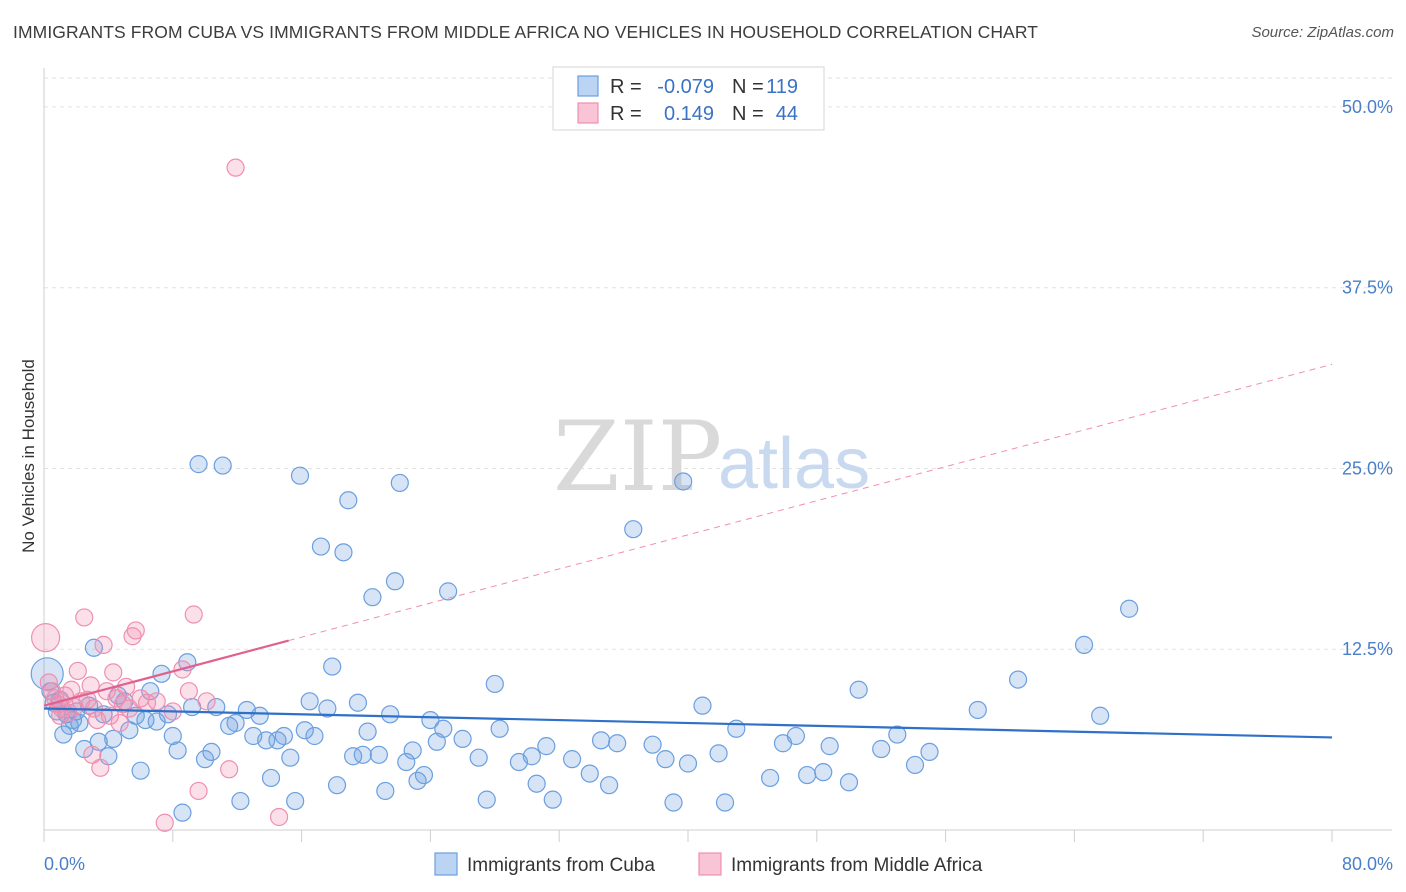 The height and width of the screenshot is (892, 1406). What do you see at coordinates (748, 114) in the screenshot?
I see `legend-n-label-africa: N =` at bounding box center [748, 114].